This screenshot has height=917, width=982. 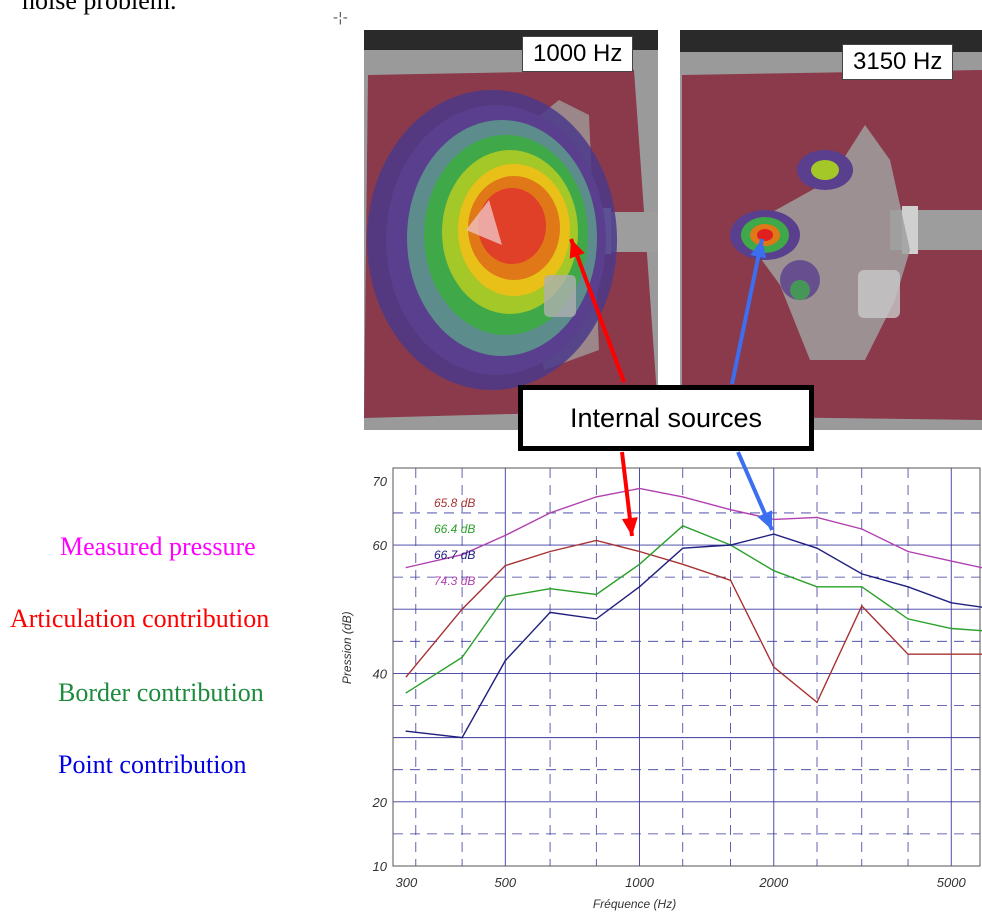 I want to click on x-tick-label: 300, so click(x=407, y=882).